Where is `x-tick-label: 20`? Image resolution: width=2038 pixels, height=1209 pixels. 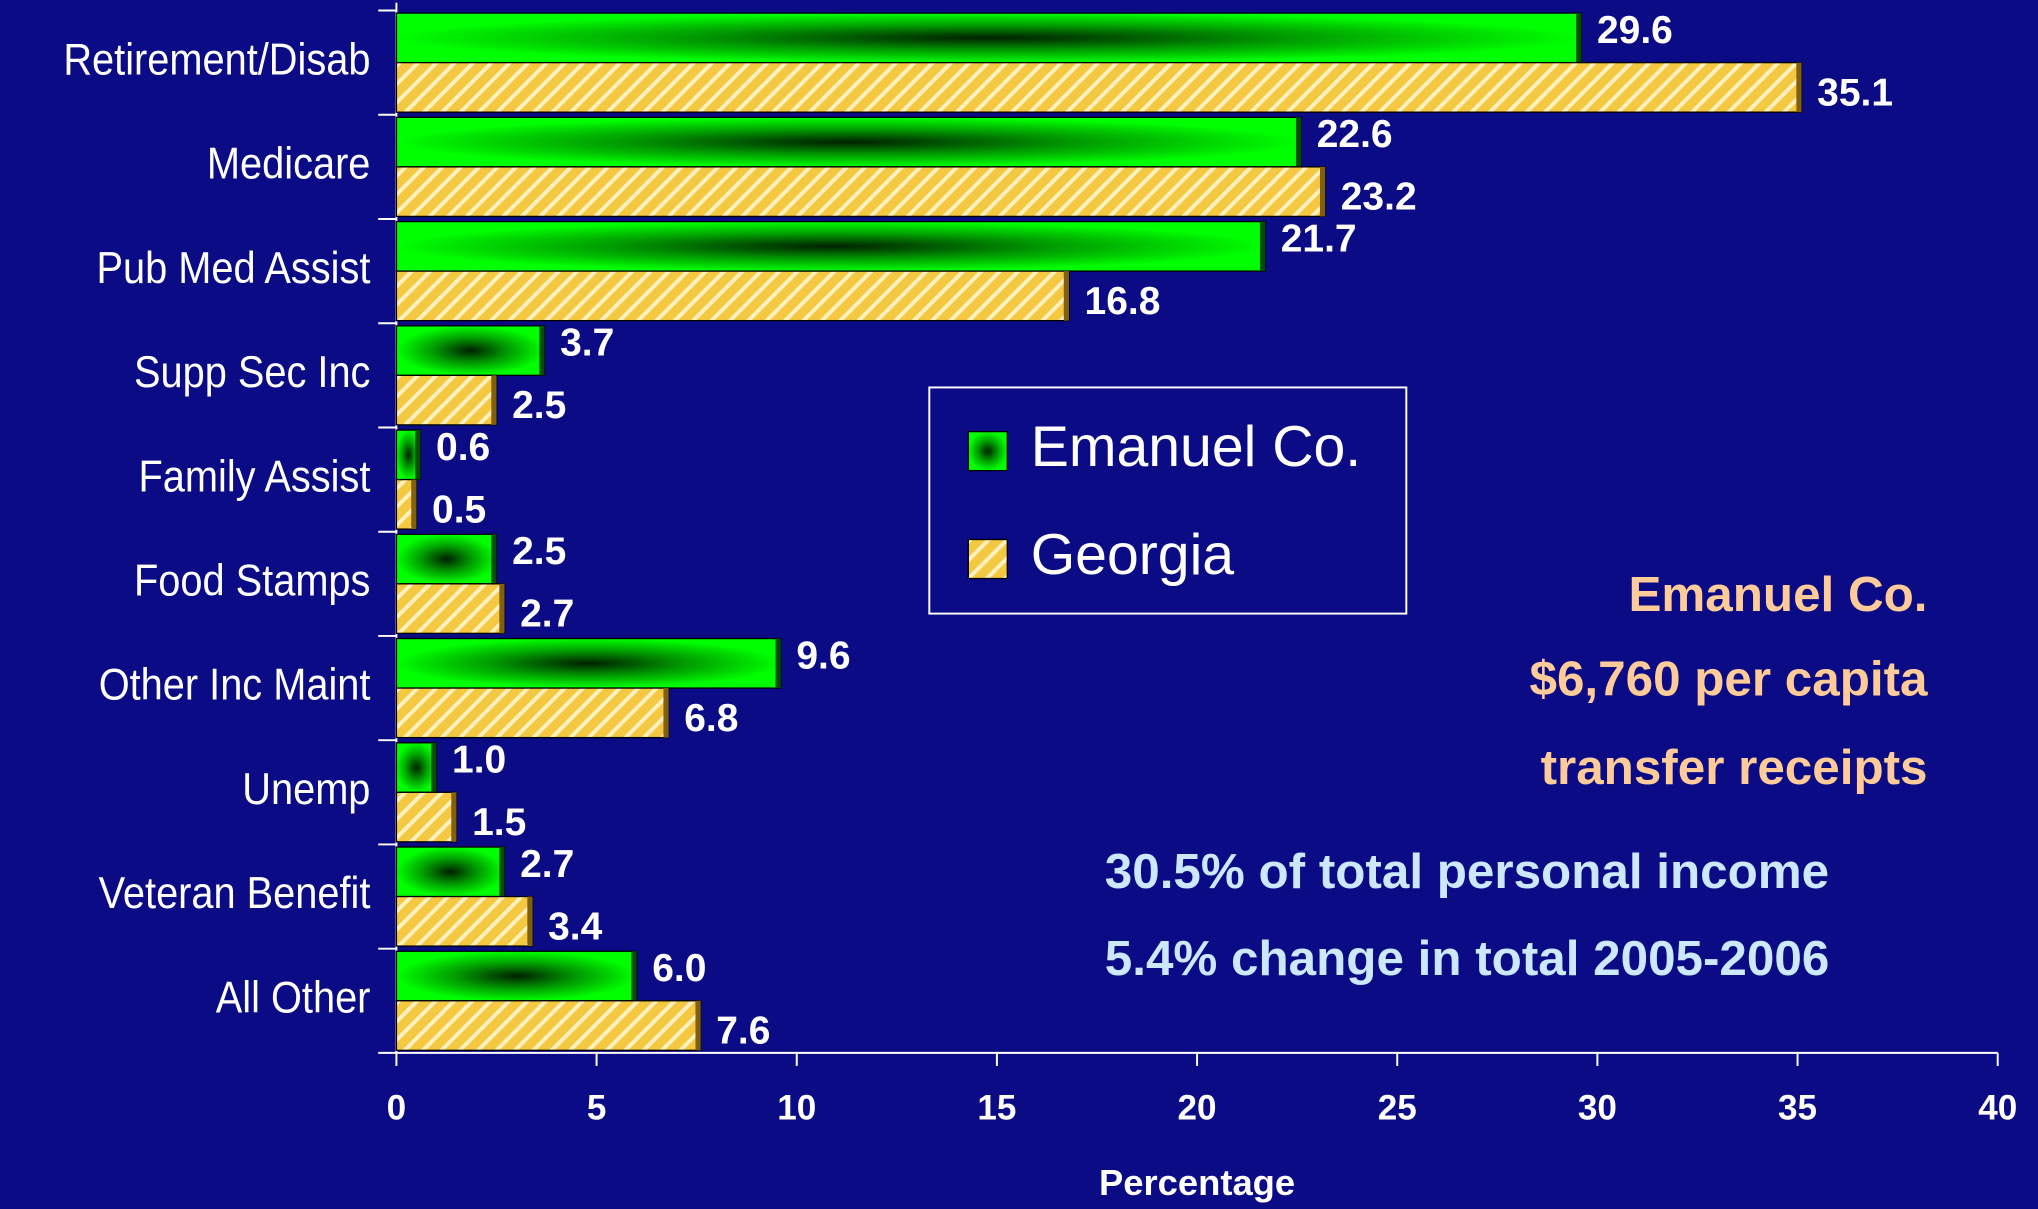 x-tick-label: 20 is located at coordinates (1197, 1107).